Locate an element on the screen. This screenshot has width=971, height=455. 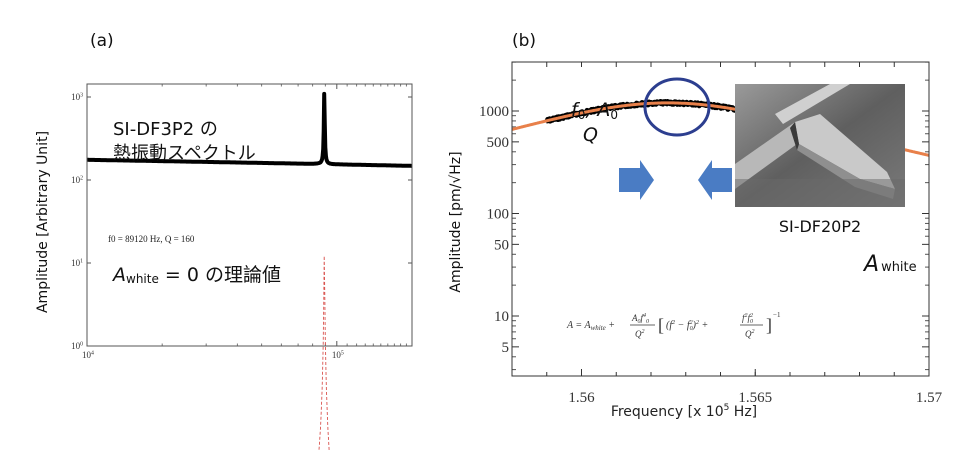
panel-b-ytick-label: 10 is located at coordinates (501, 317).